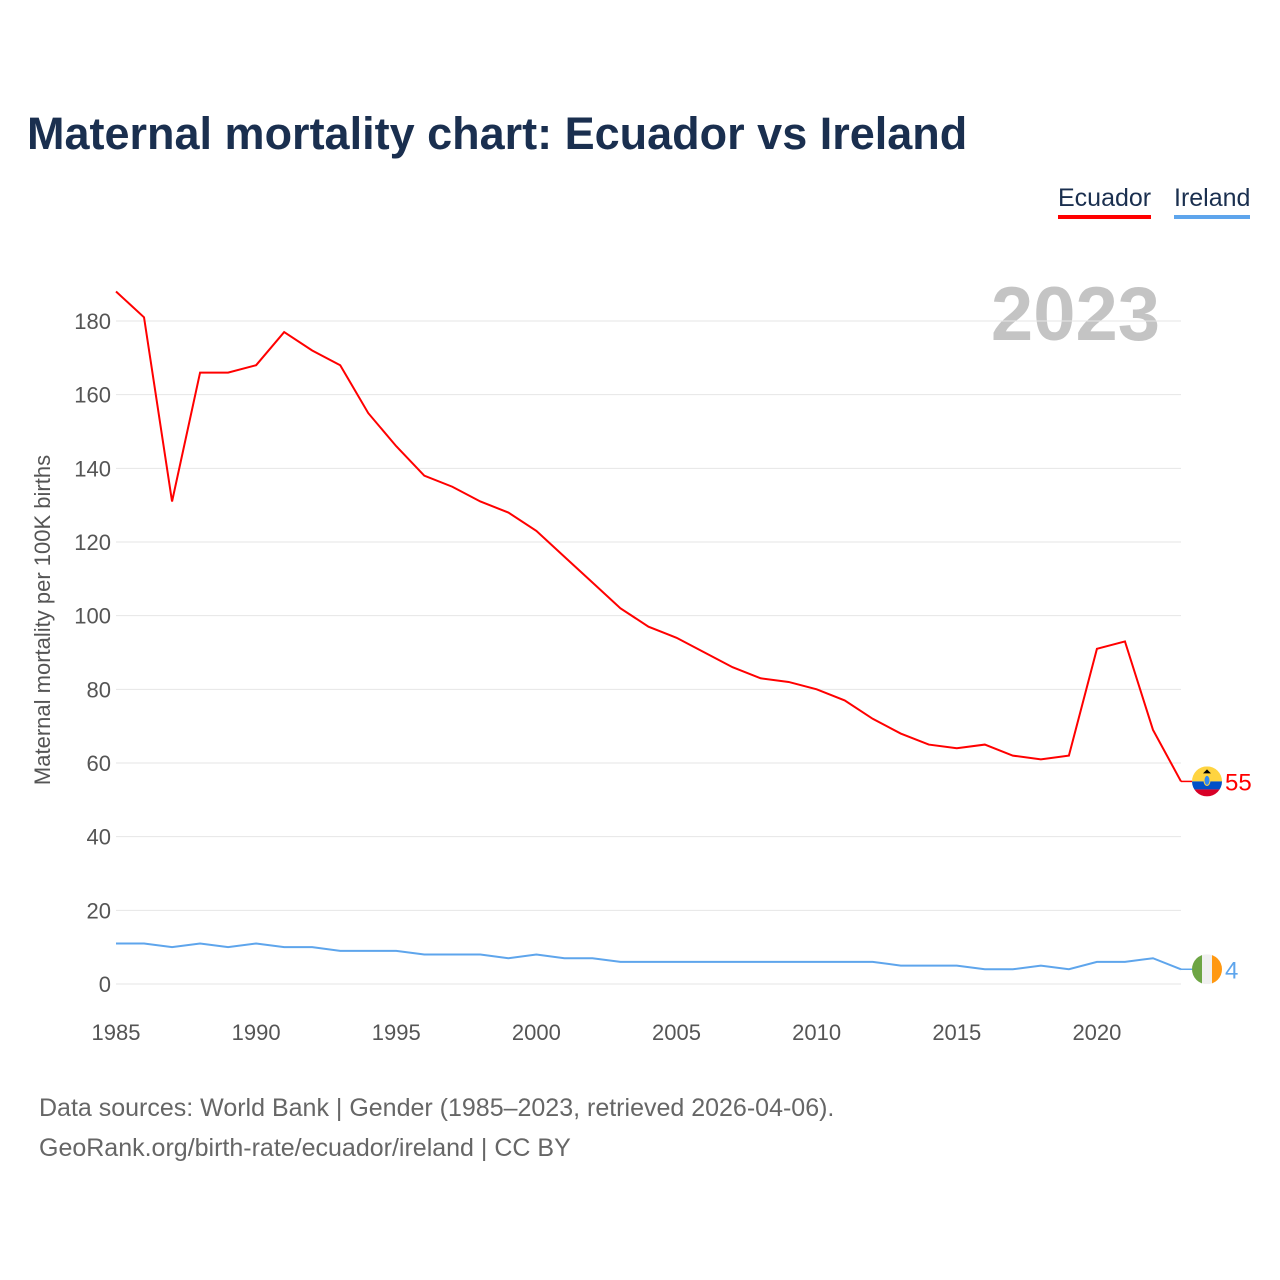  Describe the element at coordinates (1238, 782) in the screenshot. I see `end-value-label: 55` at that location.